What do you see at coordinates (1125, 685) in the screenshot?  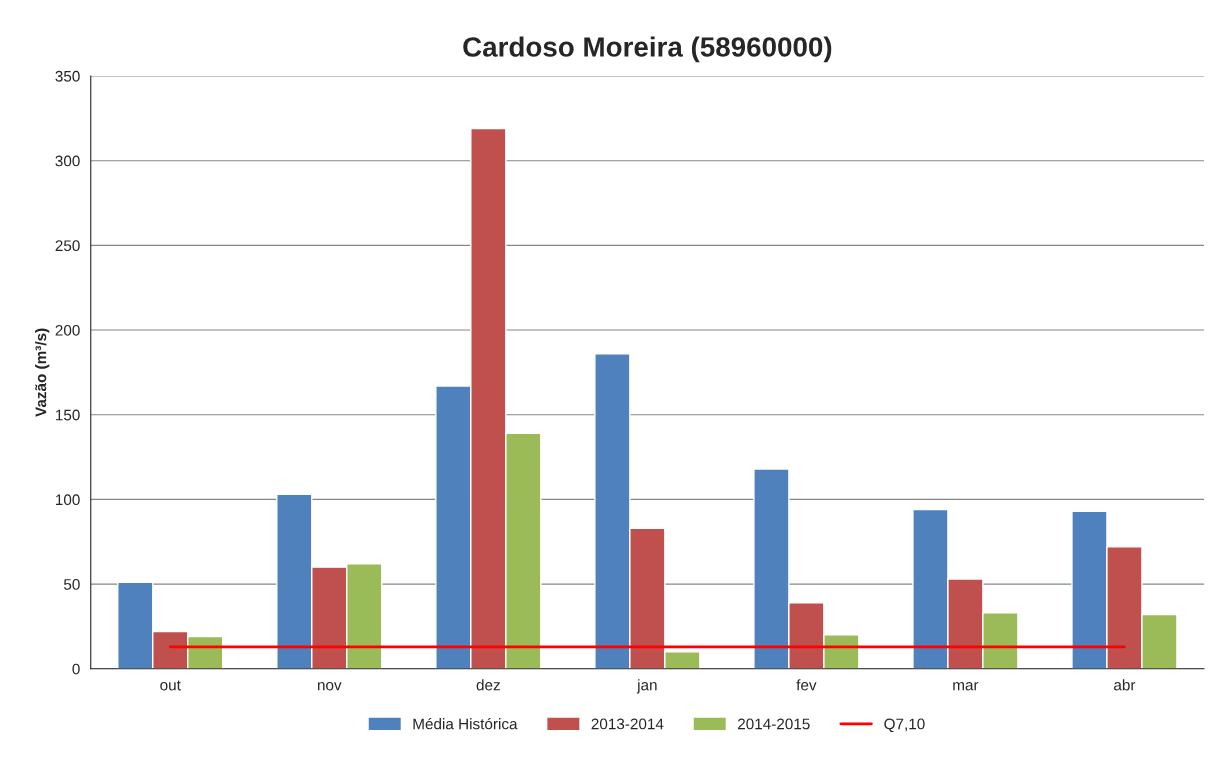 I see `x-tick-label: abr` at bounding box center [1125, 685].